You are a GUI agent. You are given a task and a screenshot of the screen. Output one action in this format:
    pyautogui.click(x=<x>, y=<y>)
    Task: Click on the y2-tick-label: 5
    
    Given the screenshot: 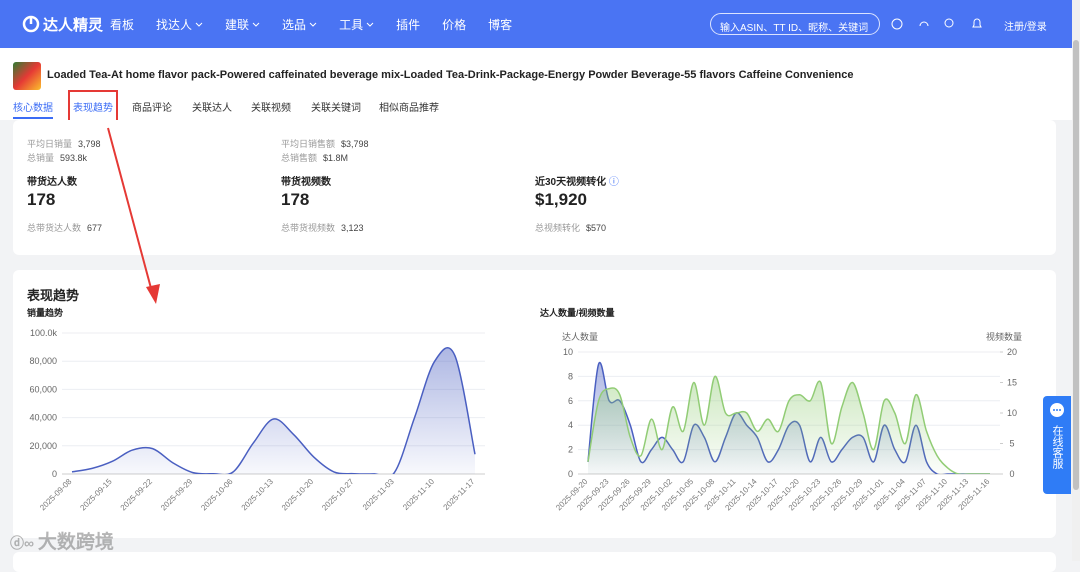 What is the action you would take?
    pyautogui.click(x=1011, y=444)
    